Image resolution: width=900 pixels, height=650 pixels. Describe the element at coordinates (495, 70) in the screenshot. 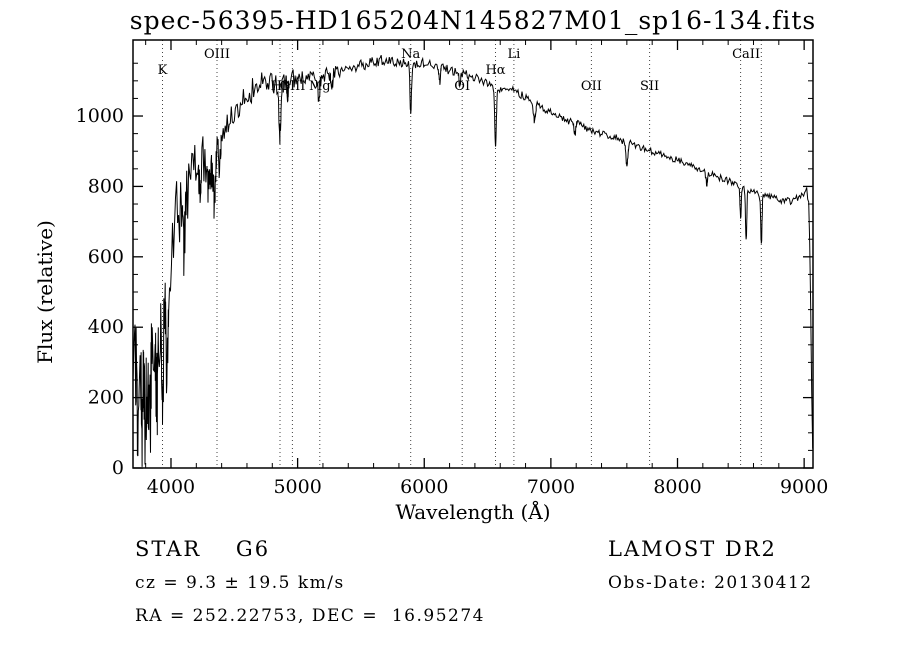

I see `spectral-line-label: Hα` at that location.